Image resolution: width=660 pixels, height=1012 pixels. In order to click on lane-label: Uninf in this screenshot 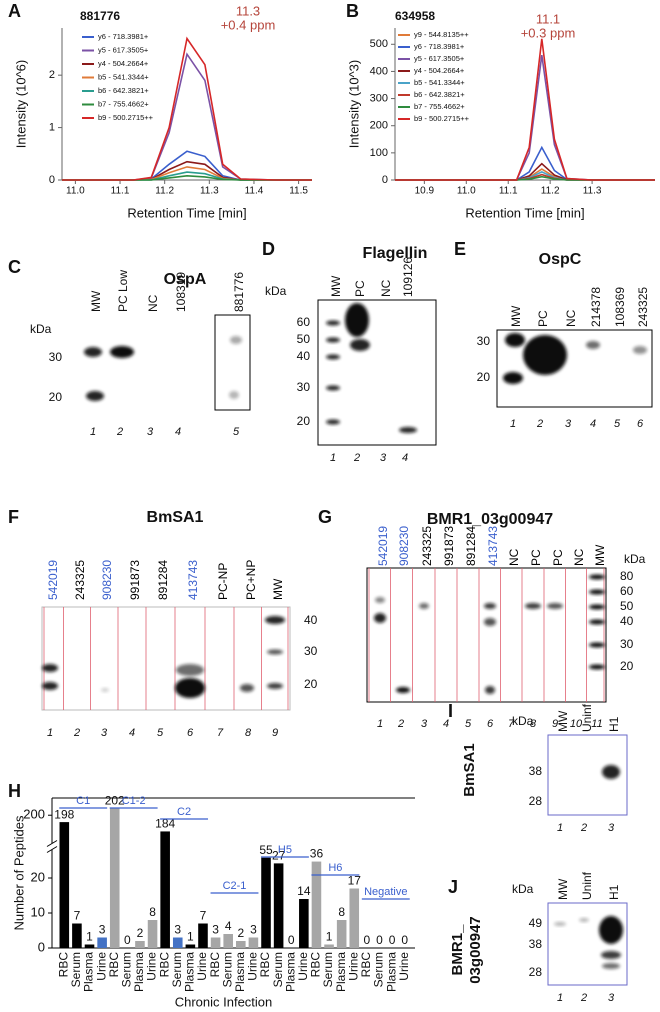, I will do `click(587, 717)`.